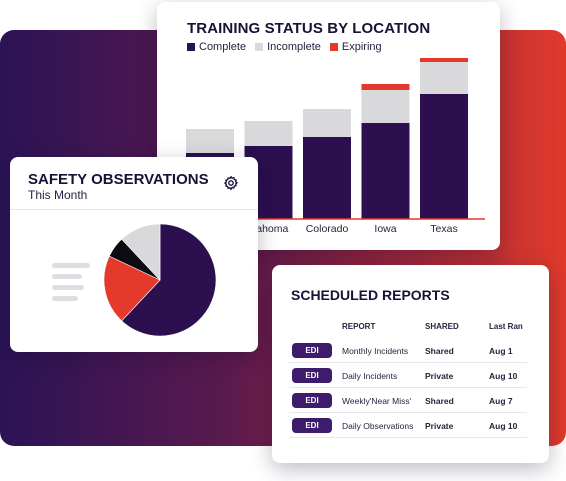  I want to click on last-ran-date: Aug 1, so click(501, 351).